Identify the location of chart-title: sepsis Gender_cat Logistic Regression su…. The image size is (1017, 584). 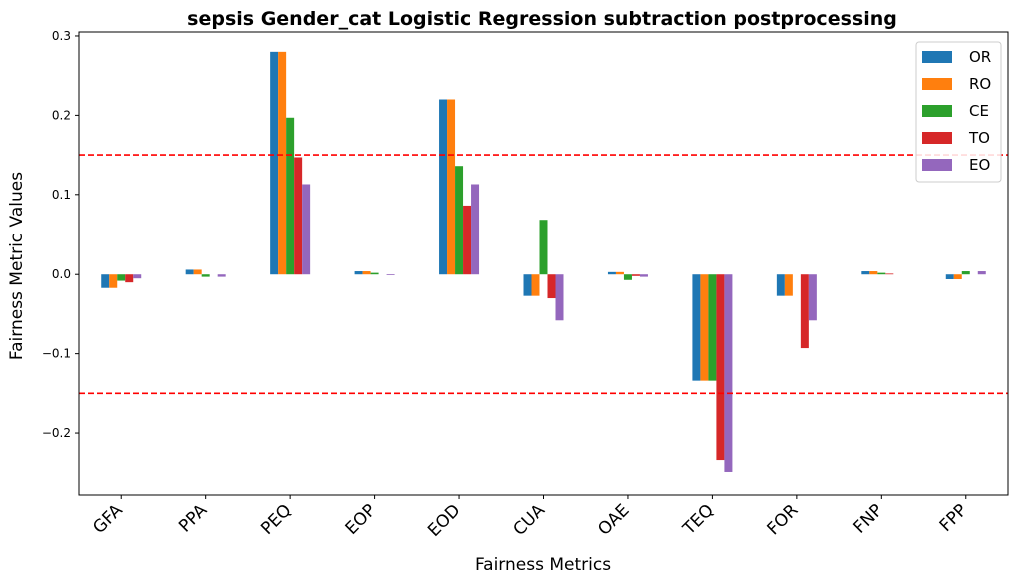
(542, 19).